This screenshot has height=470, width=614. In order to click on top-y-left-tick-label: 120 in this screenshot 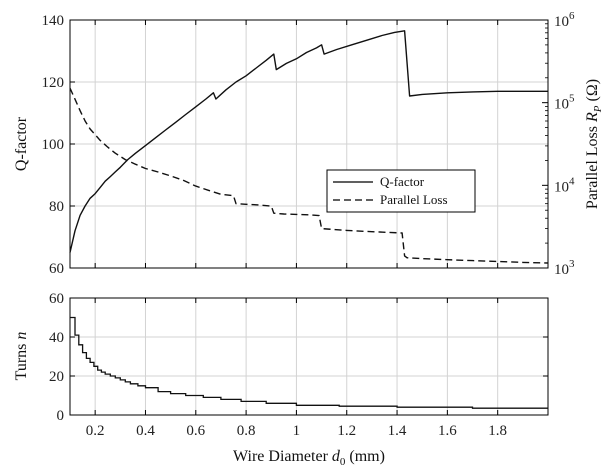, I will do `click(53, 83)`.